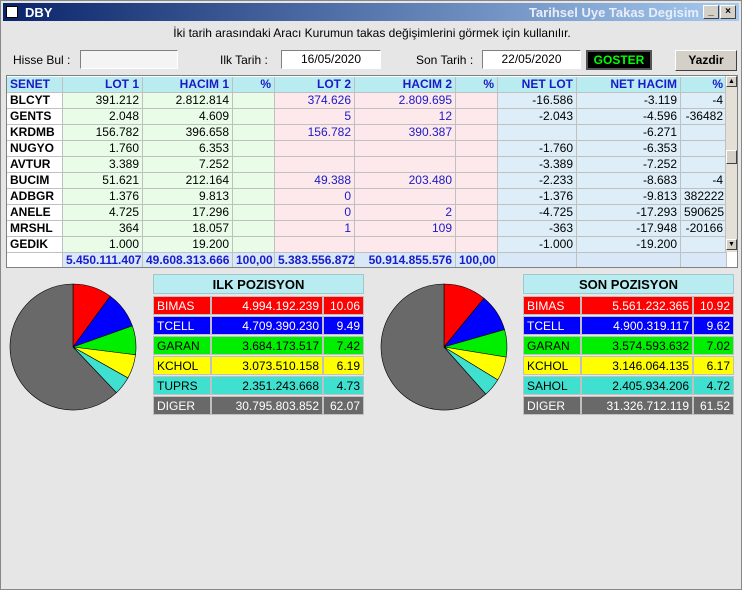 This screenshot has width=742, height=590. What do you see at coordinates (704, 197) in the screenshot?
I see `table-cell: 382222` at bounding box center [704, 197].